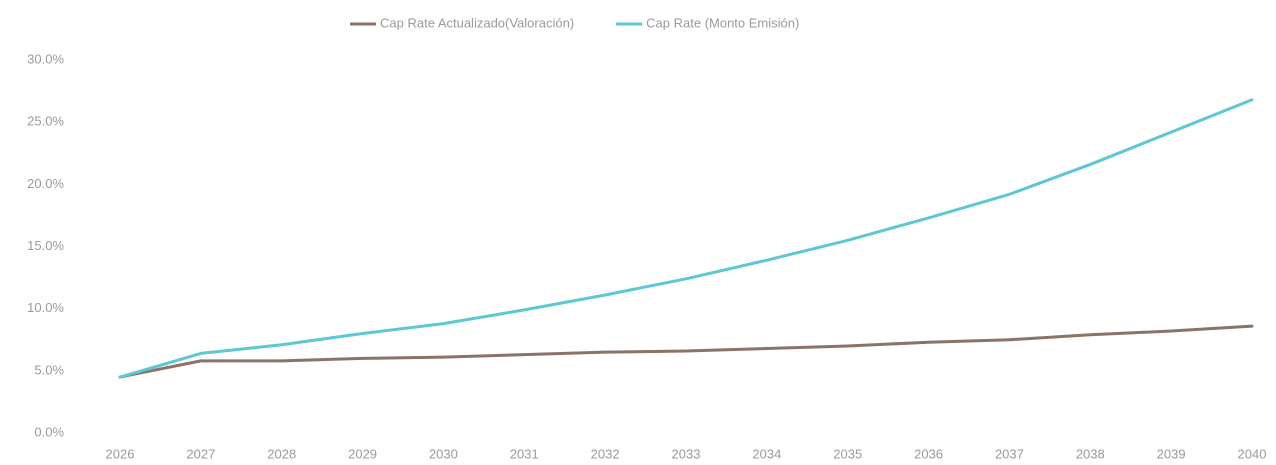  I want to click on series-line, so click(686, 351).